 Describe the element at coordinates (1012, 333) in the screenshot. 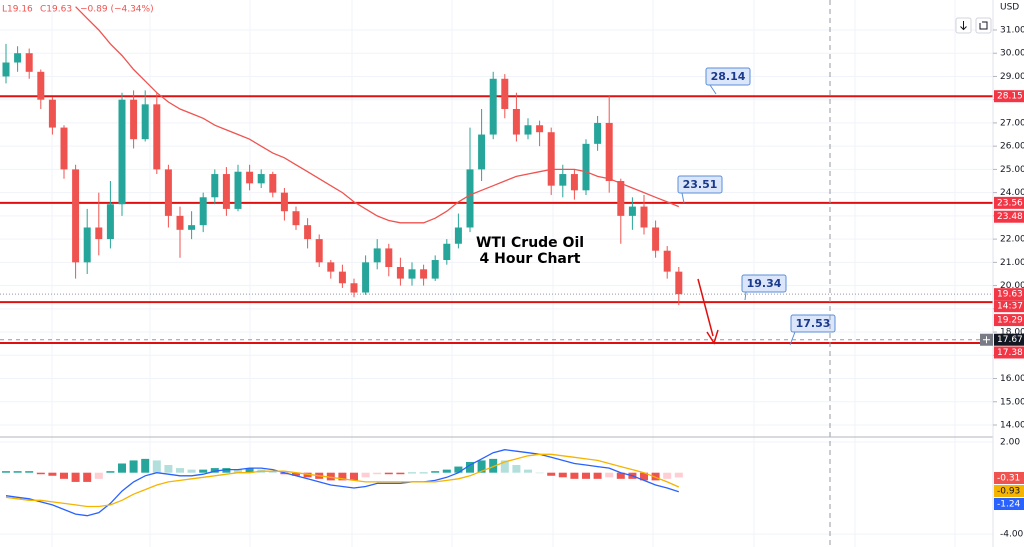

I see `y-tick-label: 18.00` at that location.